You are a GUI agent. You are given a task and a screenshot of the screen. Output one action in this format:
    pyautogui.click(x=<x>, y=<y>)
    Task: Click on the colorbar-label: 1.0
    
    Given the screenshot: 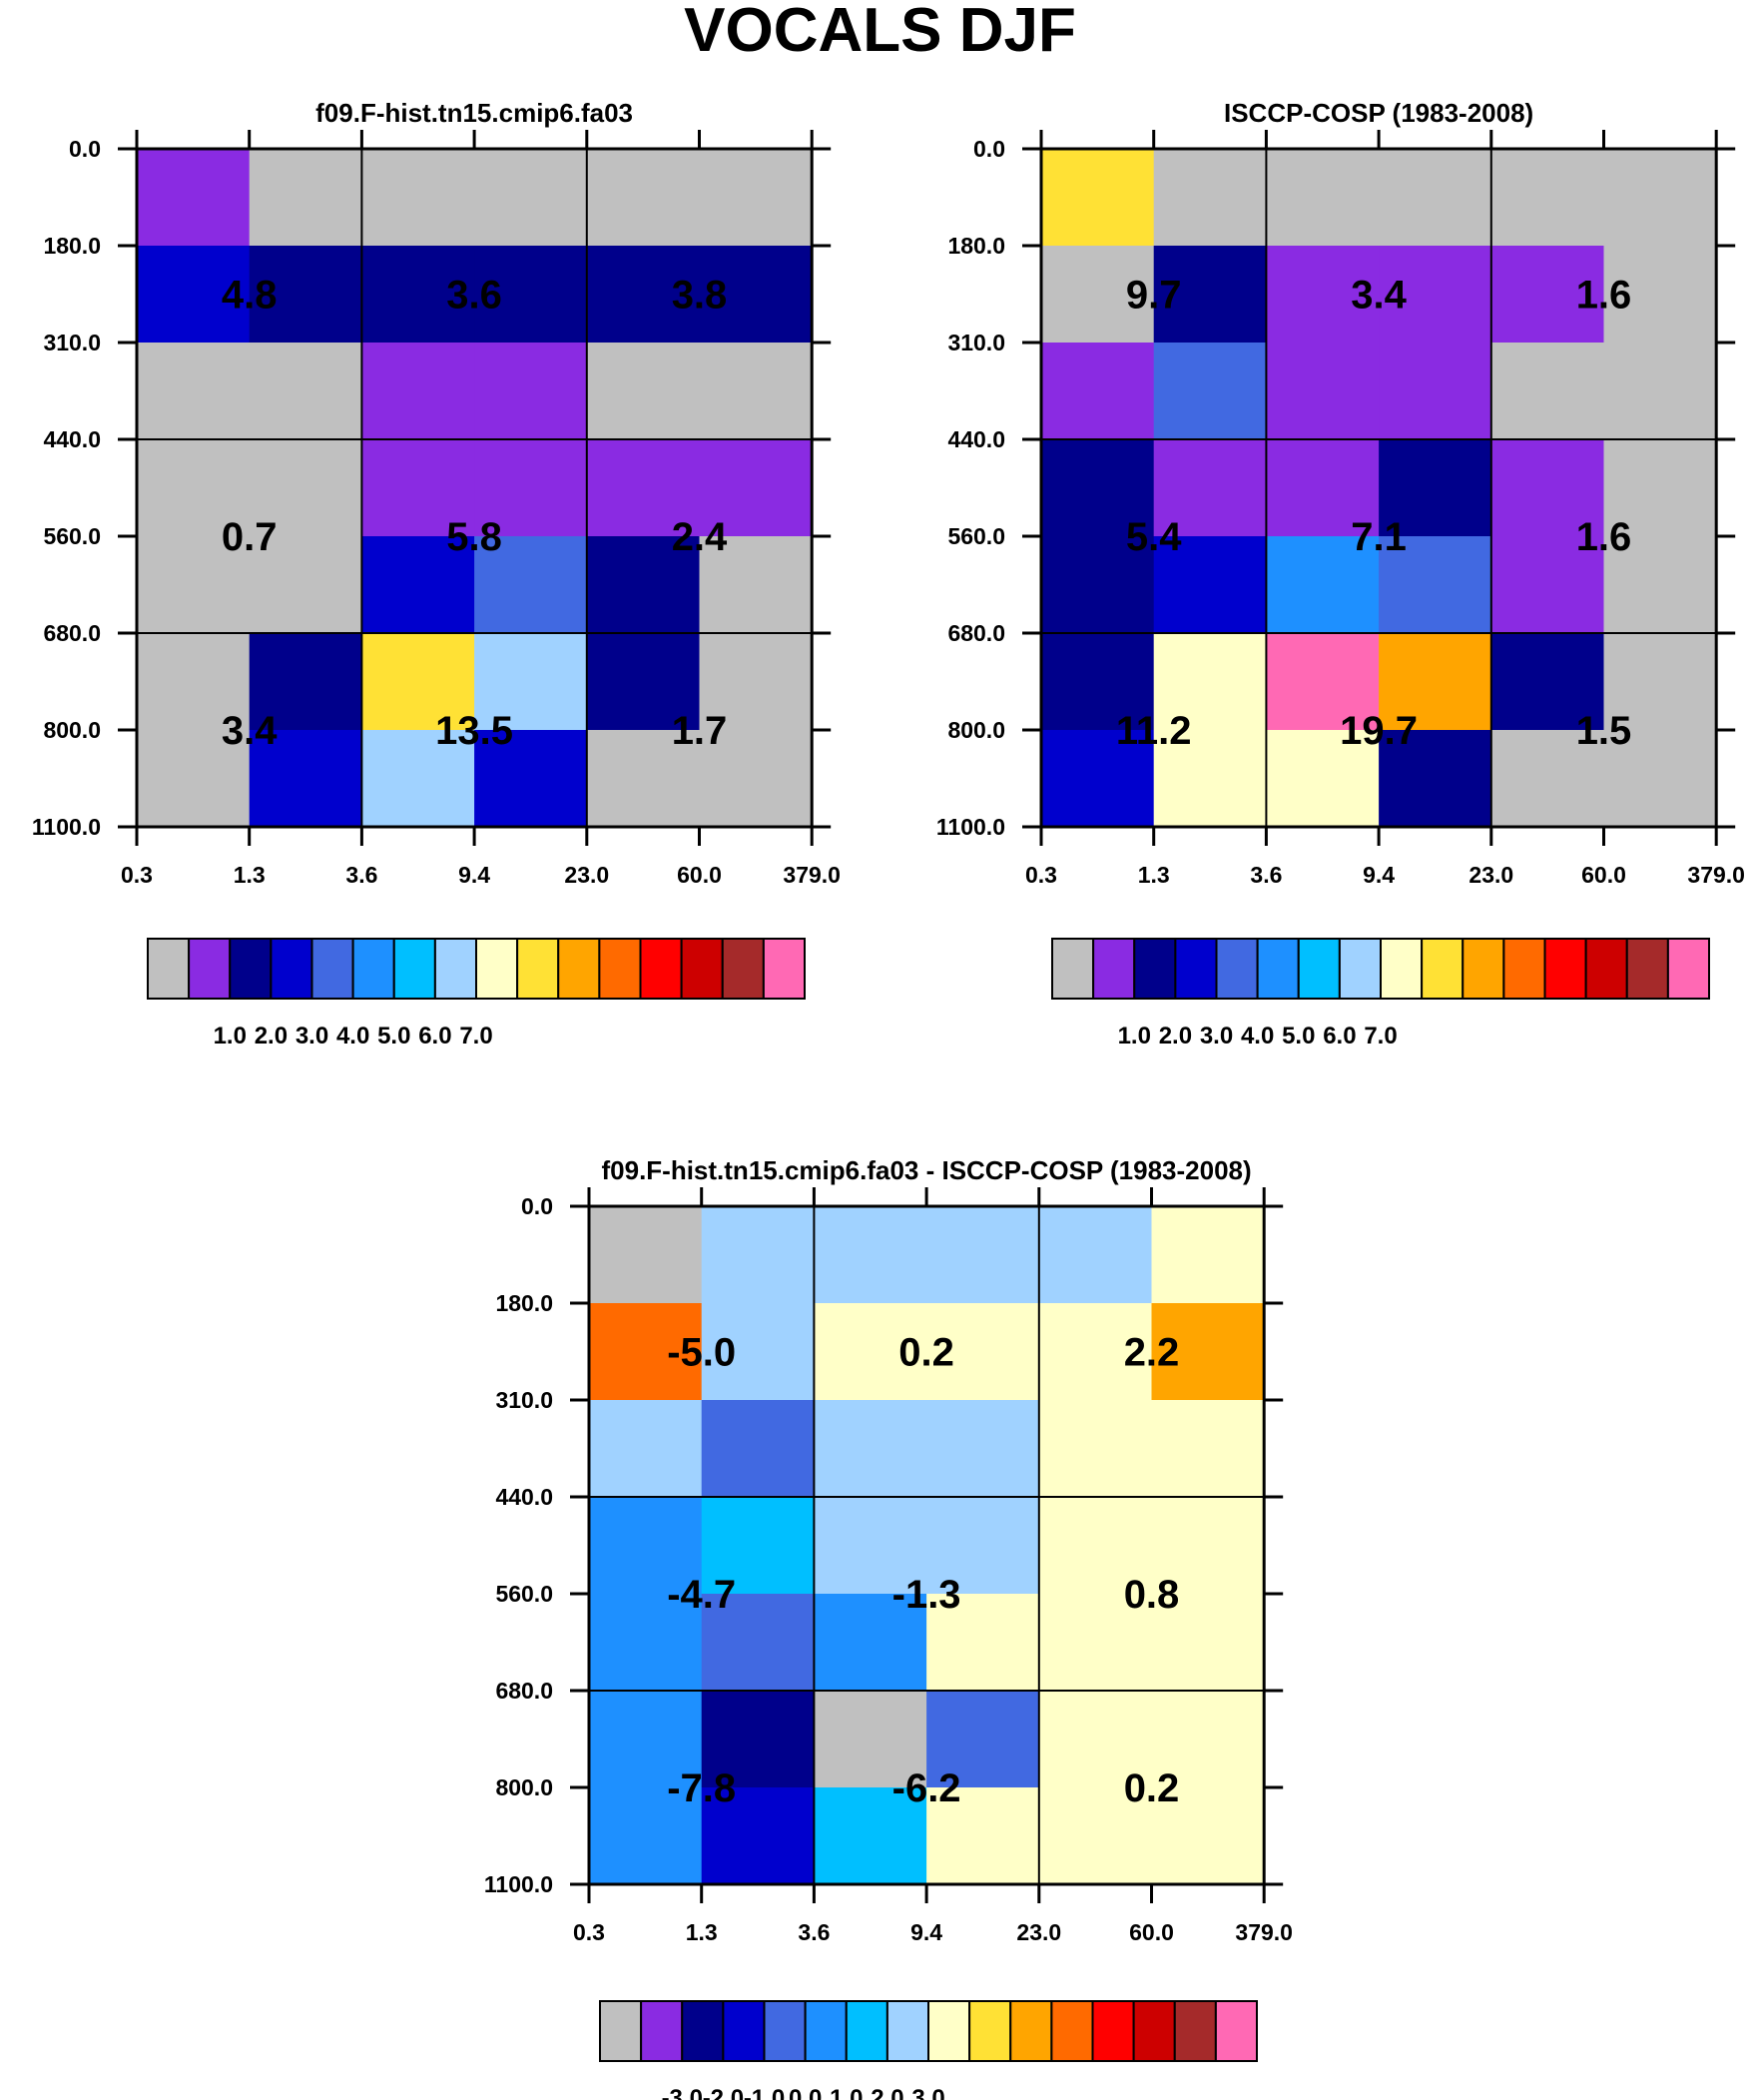 What is the action you would take?
    pyautogui.click(x=846, y=2092)
    